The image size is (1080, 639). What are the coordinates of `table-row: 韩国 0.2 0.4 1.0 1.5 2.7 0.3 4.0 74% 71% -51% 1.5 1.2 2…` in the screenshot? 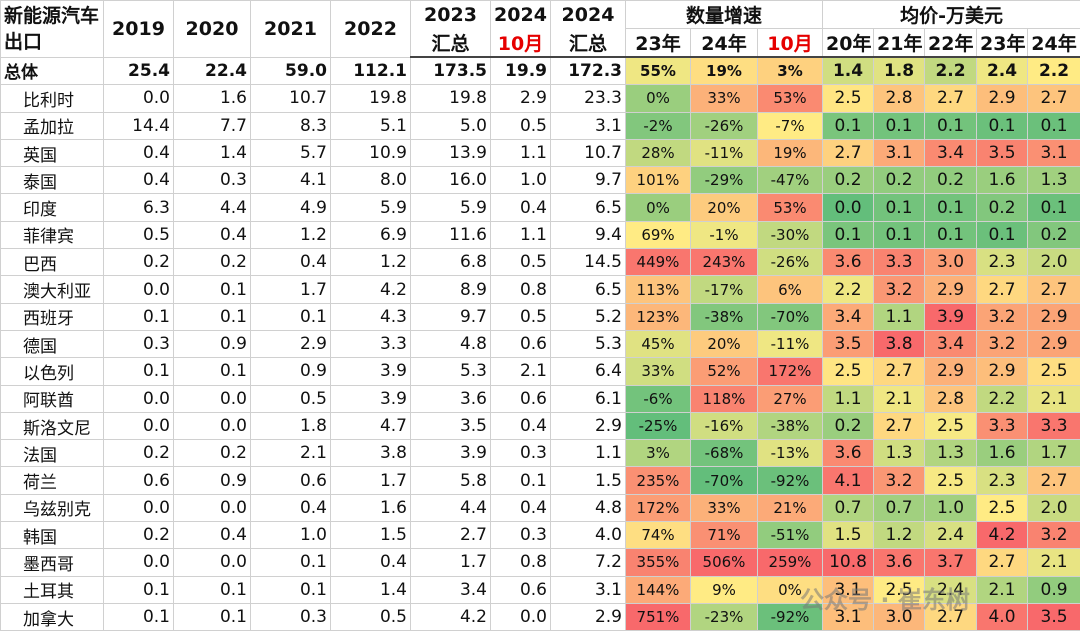 It's located at (540, 535).